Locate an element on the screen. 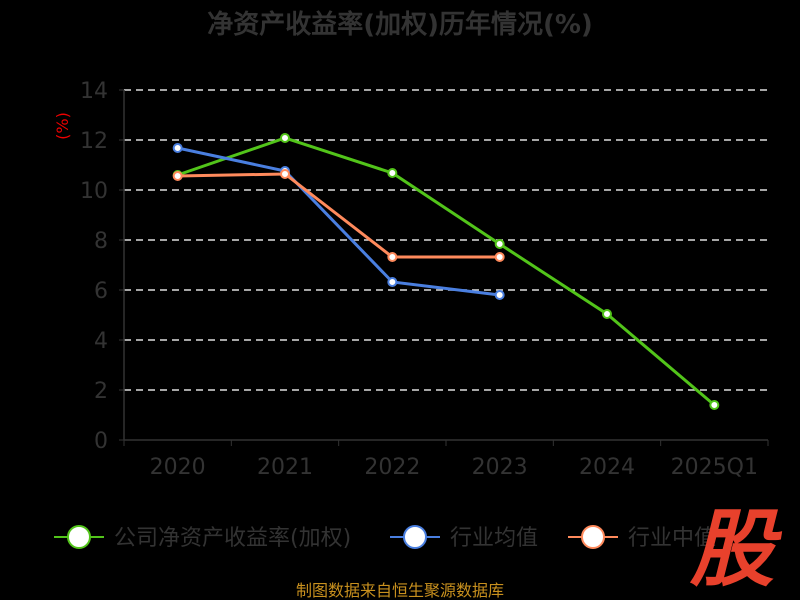 The image size is (800, 600). legend-label: 行业中值 is located at coordinates (672, 538).